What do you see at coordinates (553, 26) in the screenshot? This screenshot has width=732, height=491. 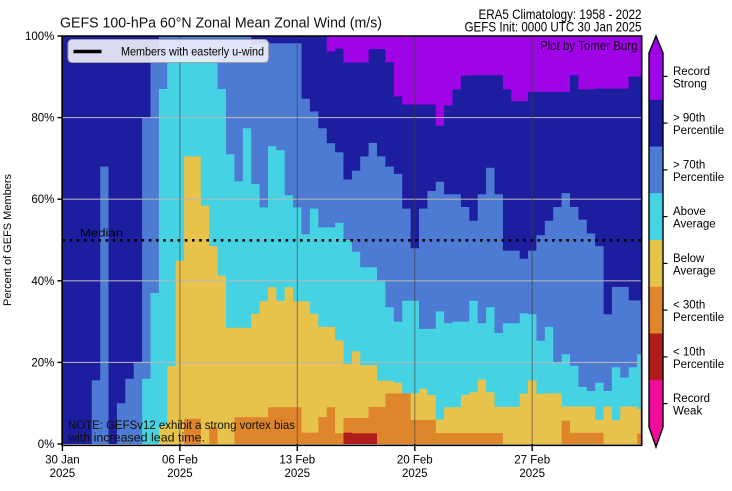 I see `svg-text:GEFS Init: 0000 UTC 30 Jan 202: GEFS Init: 0000 UTC 30 Jan 2025` at bounding box center [553, 26].